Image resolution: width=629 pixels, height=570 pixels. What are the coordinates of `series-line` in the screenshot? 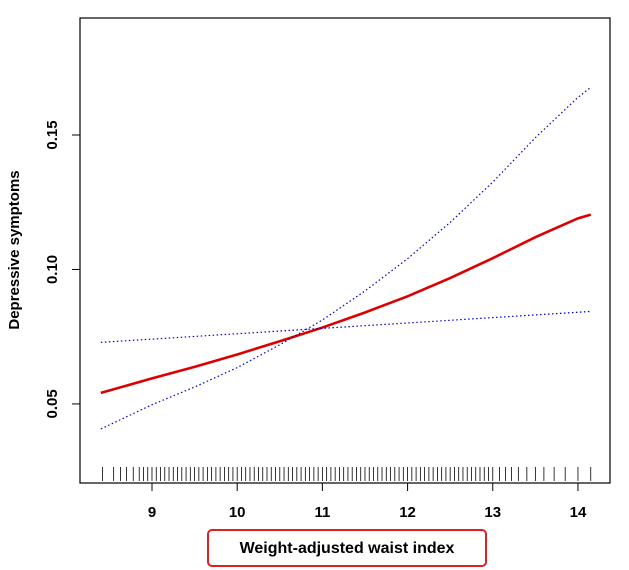 It's located at (345, 326).